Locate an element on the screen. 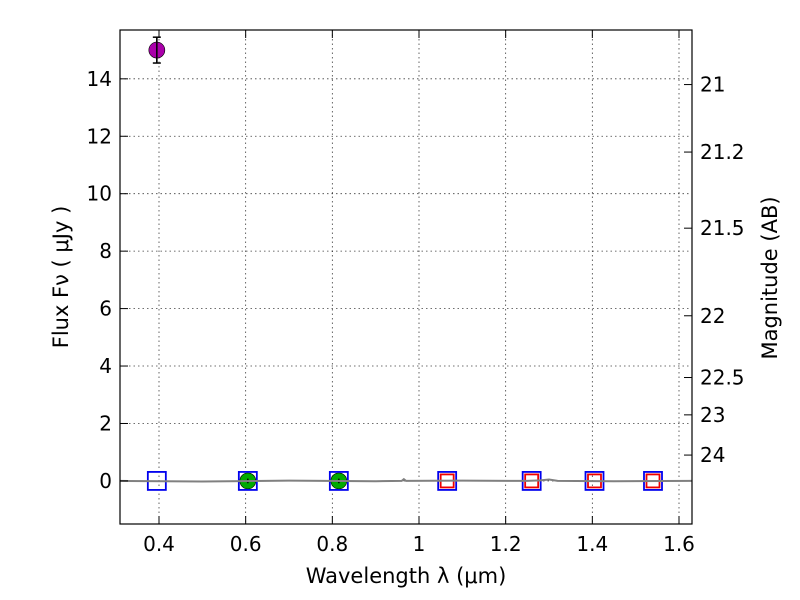 The height and width of the screenshot is (600, 800). x-tick-label: 1.4 is located at coordinates (592, 544).